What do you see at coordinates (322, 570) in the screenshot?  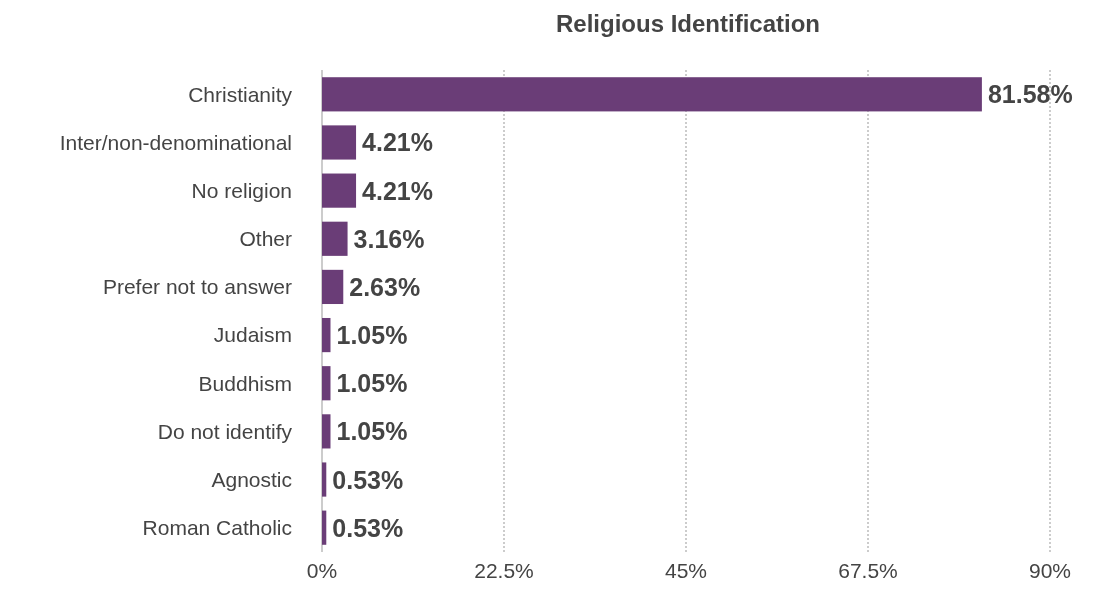 I see `x-tick-label: 0%` at bounding box center [322, 570].